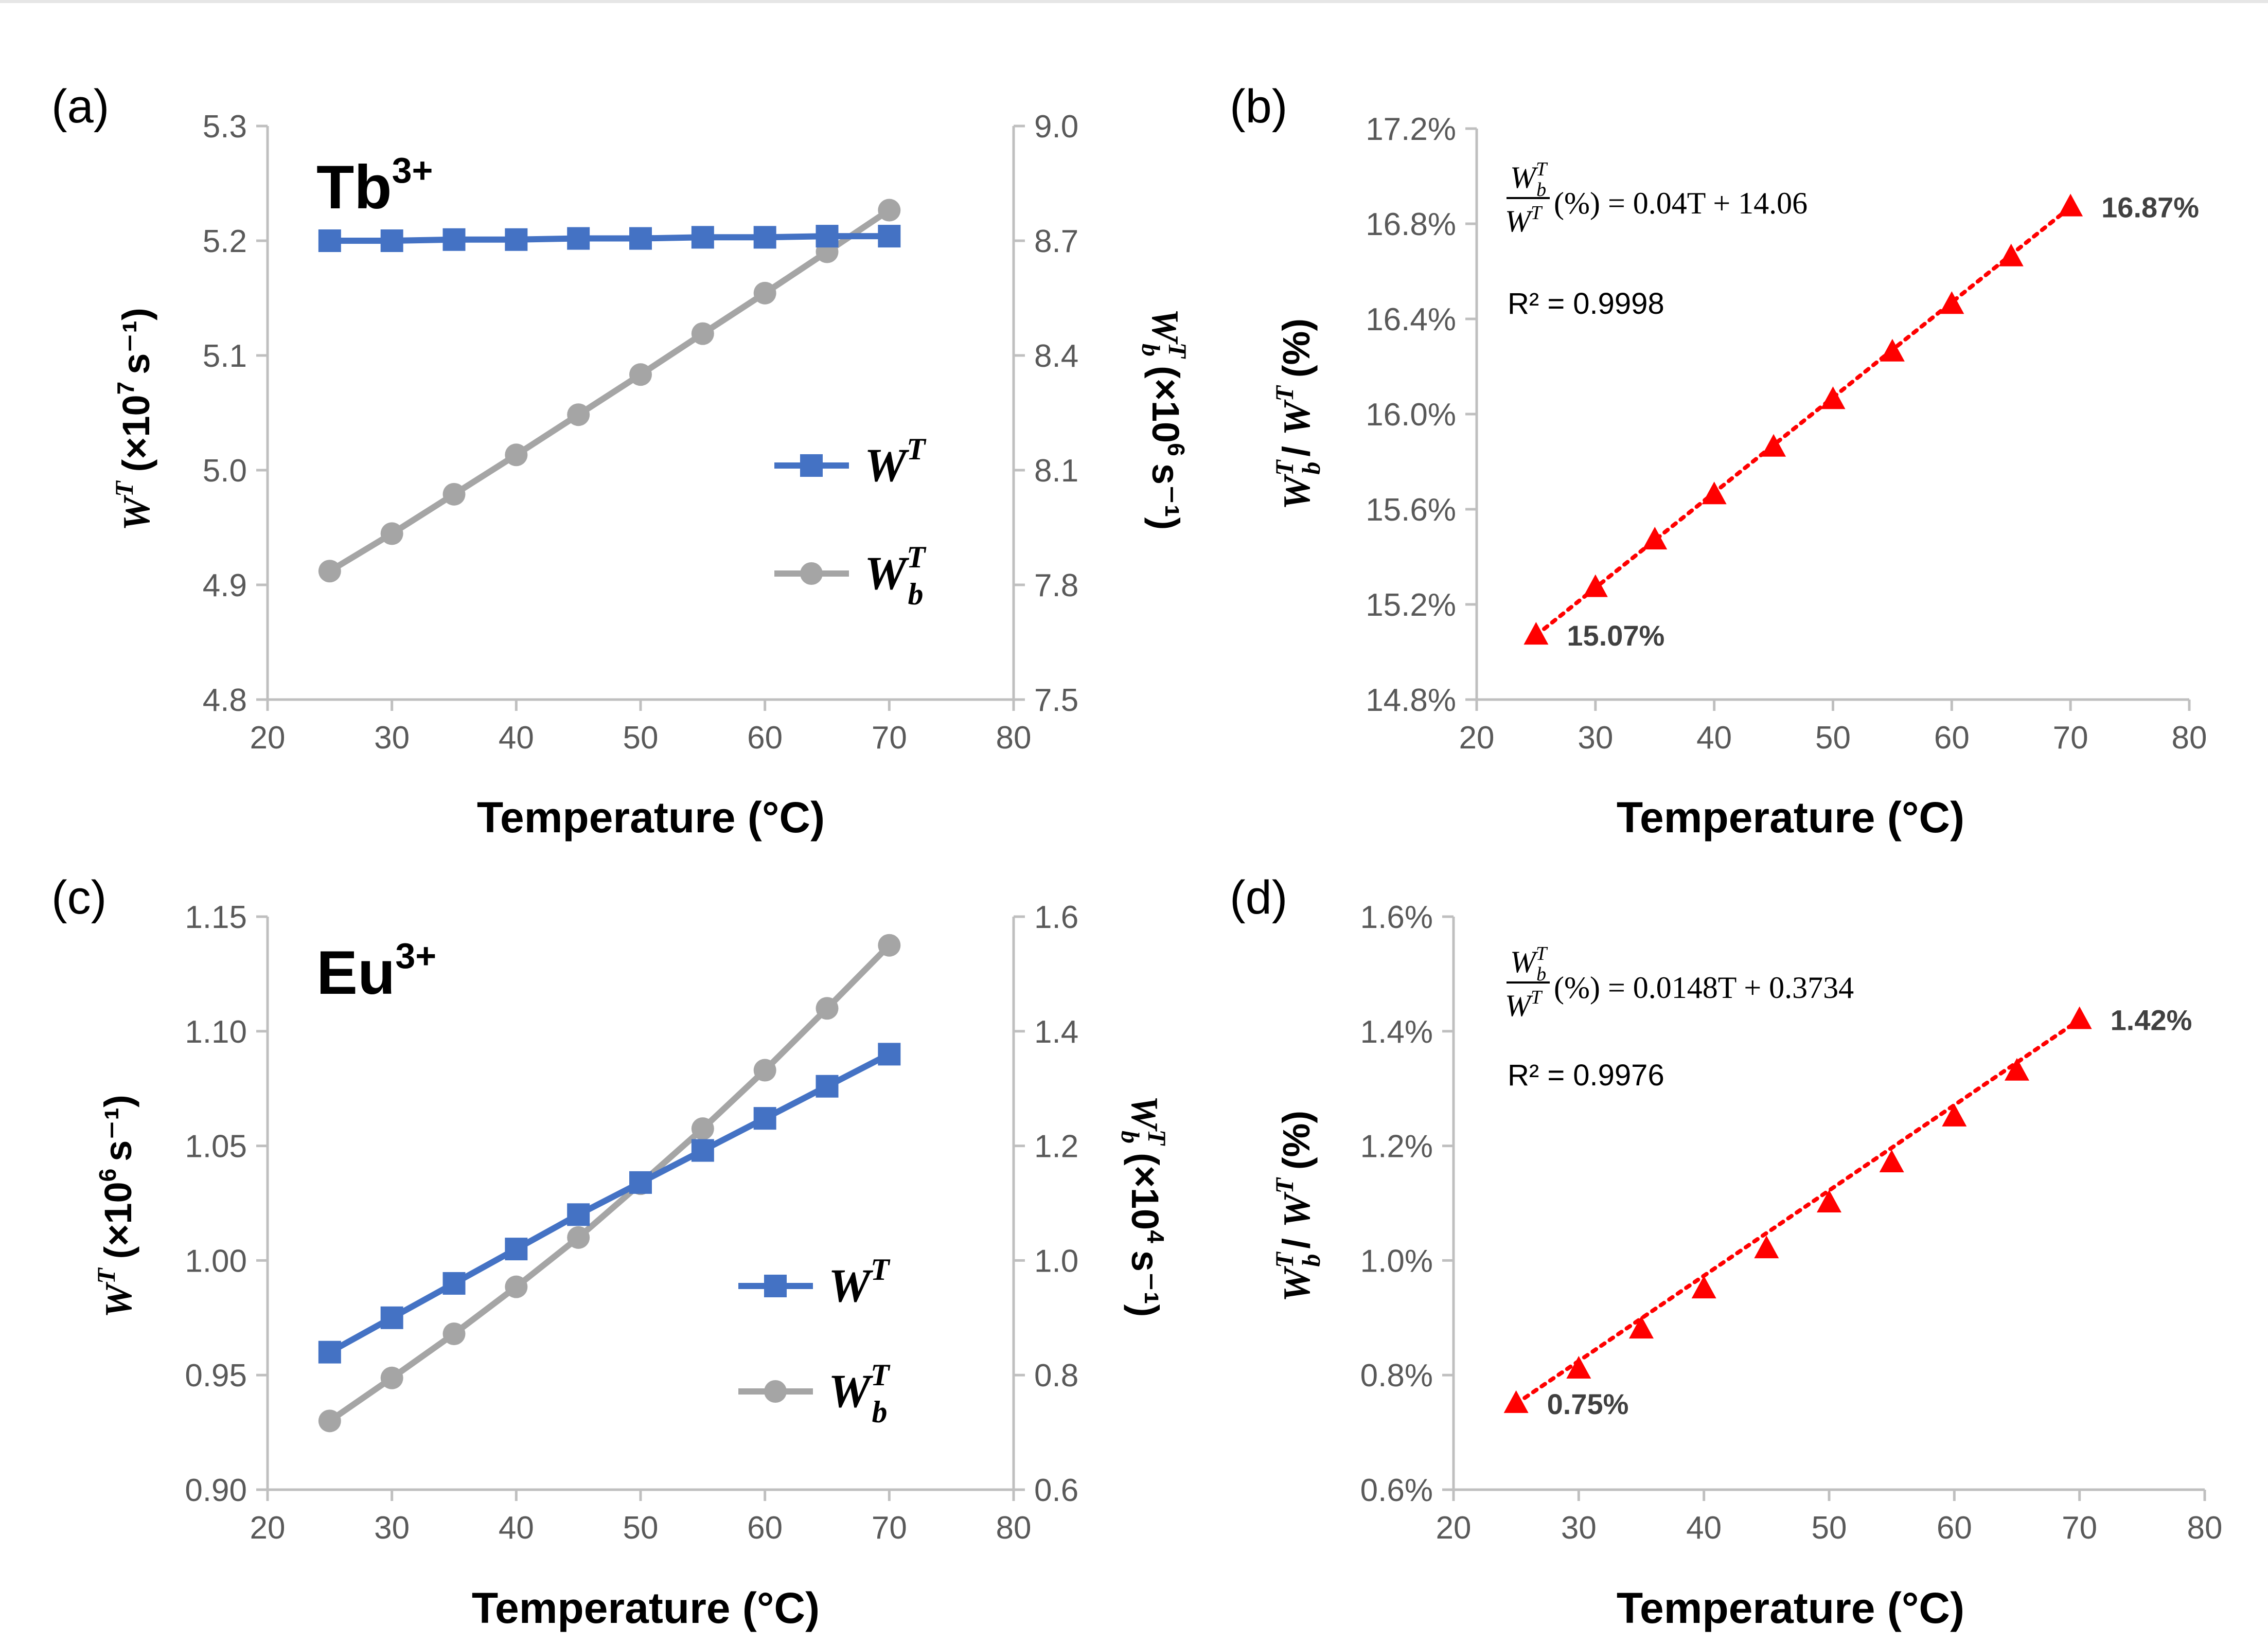 The width and height of the screenshot is (2268, 1644). Describe the element at coordinates (376, 971) in the screenshot. I see `ion-label-eu: Eu3+` at that location.